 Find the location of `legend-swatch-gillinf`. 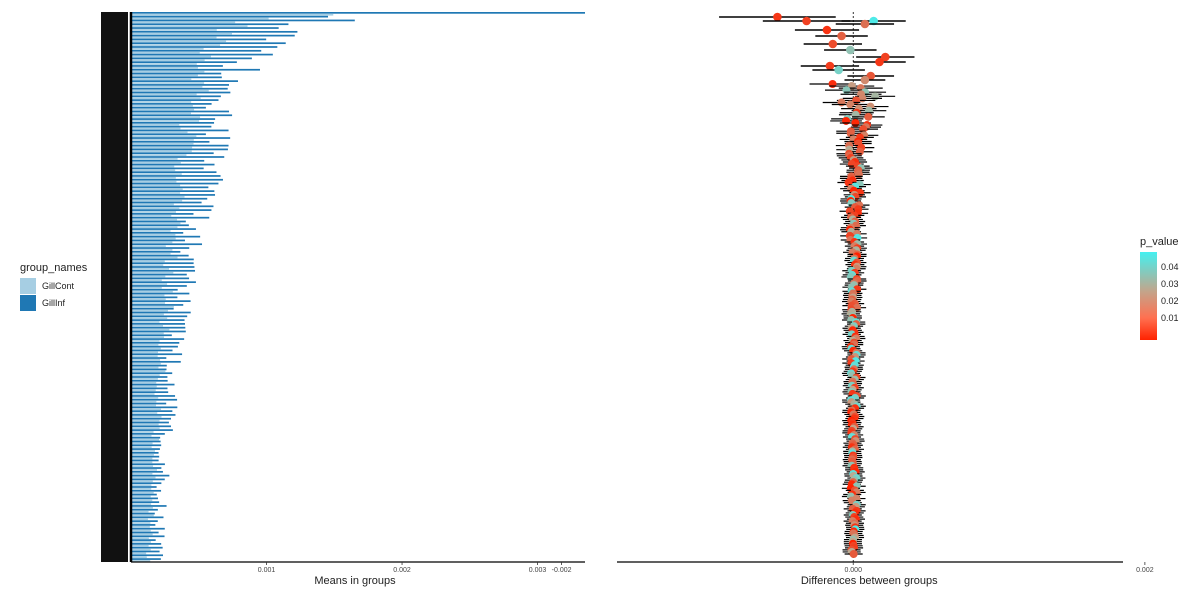

legend-swatch-gillinf is located at coordinates (28, 303).